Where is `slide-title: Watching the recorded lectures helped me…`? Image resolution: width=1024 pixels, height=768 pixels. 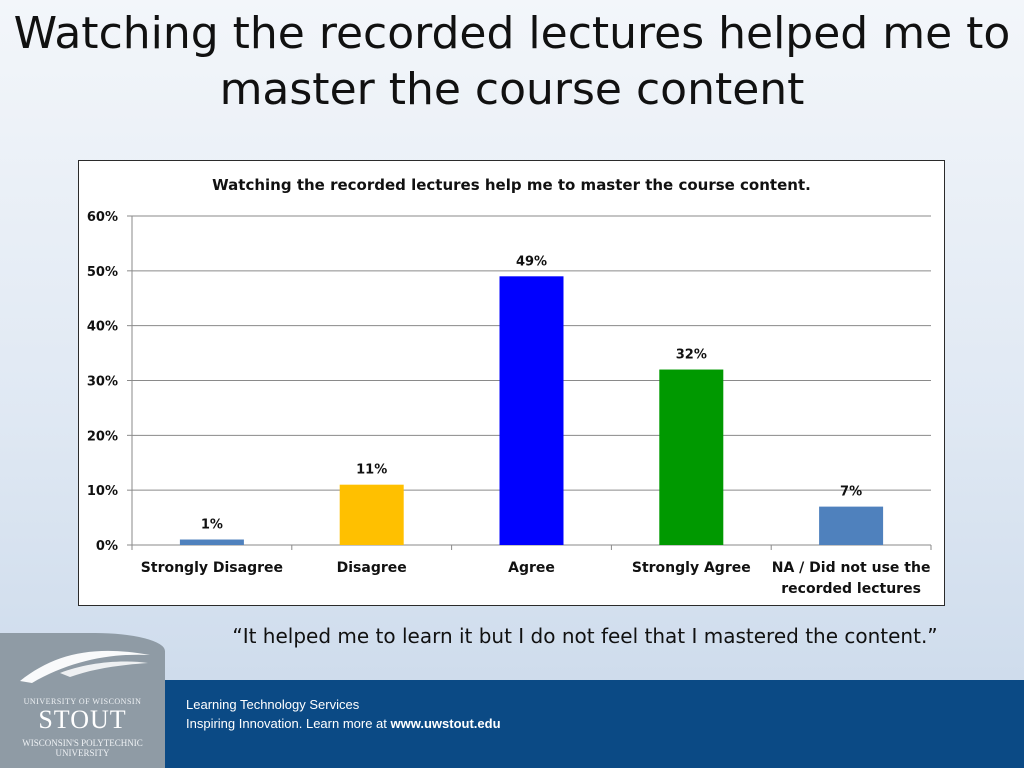 slide-title: Watching the recorded lectures helped me… is located at coordinates (512, 62).